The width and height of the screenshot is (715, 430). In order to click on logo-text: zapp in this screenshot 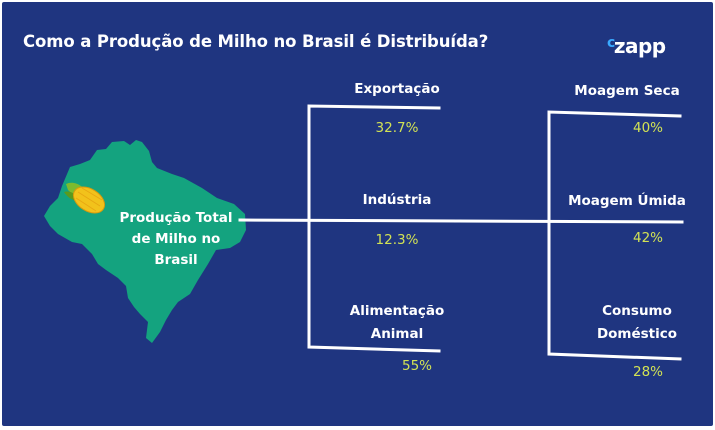, I will do `click(639, 46)`.